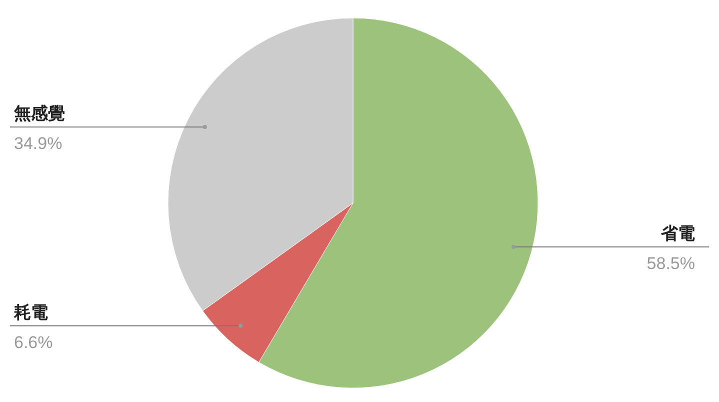 The image size is (719, 402). I want to click on data-label: 6.6%, so click(33, 342).